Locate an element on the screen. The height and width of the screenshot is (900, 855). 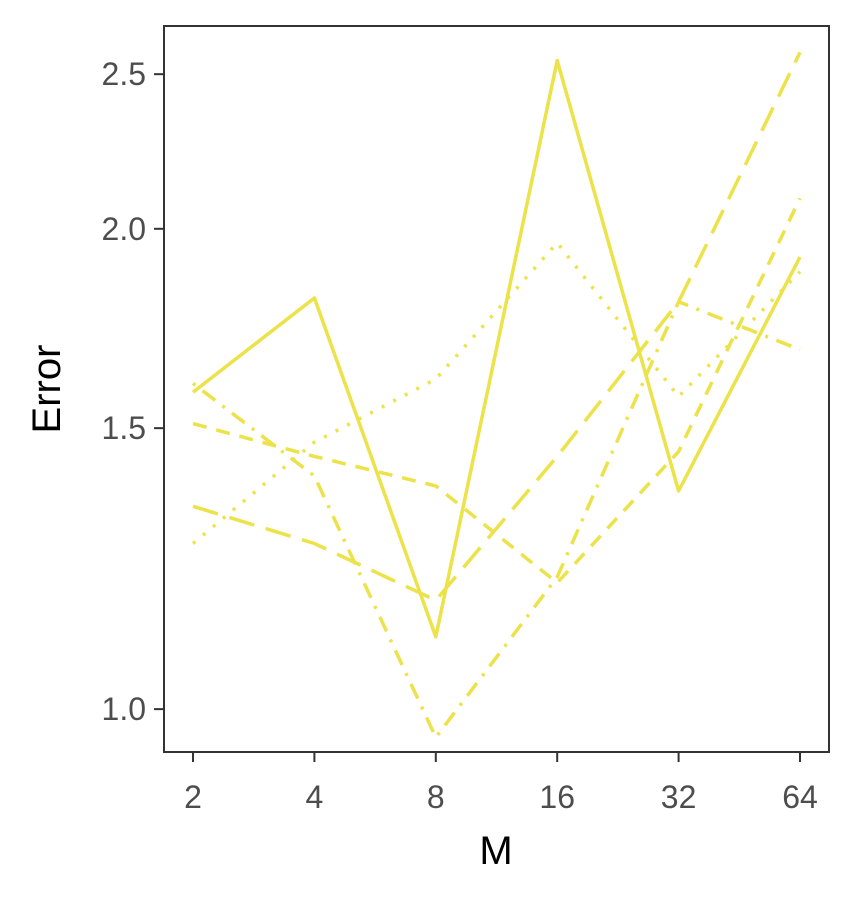
x-tick-label: 4 is located at coordinates (315, 797).